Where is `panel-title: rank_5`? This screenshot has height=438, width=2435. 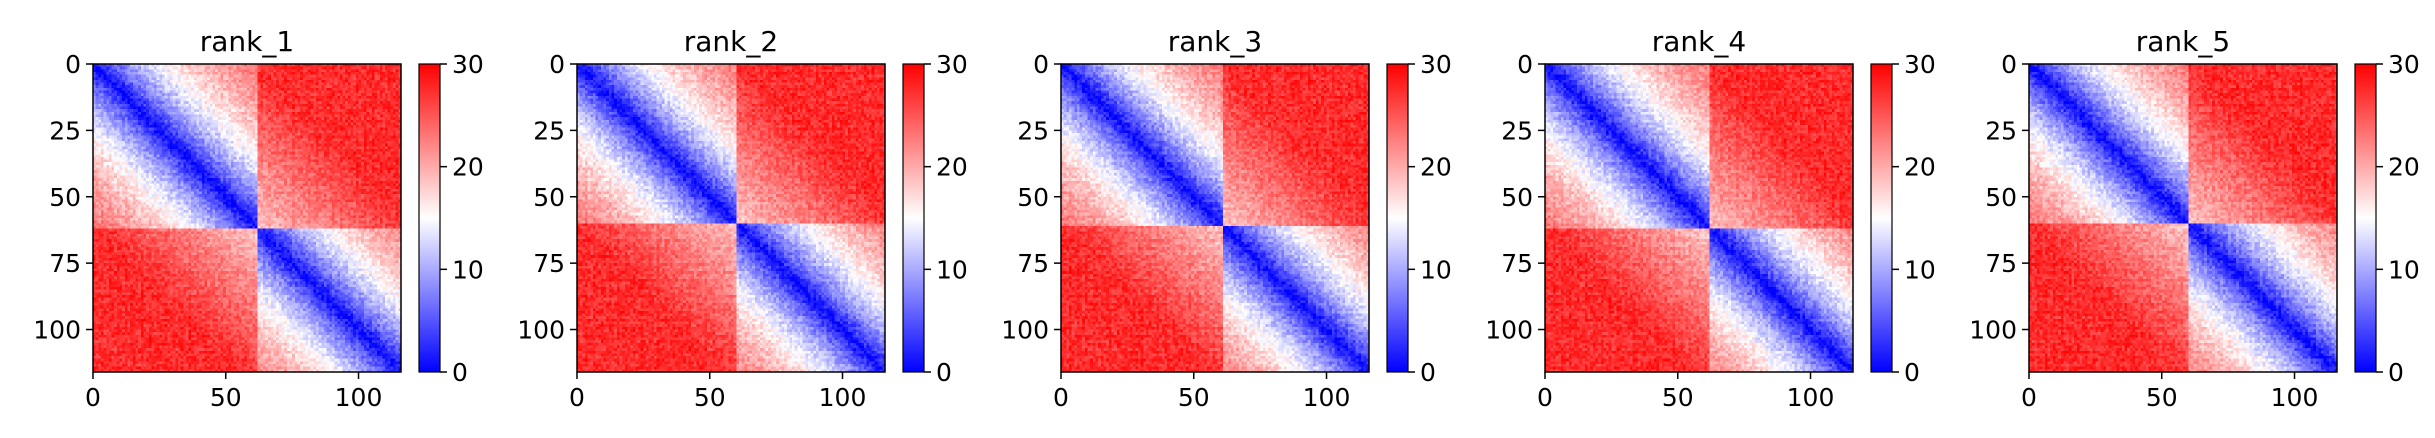 panel-title: rank_5 is located at coordinates (2183, 41).